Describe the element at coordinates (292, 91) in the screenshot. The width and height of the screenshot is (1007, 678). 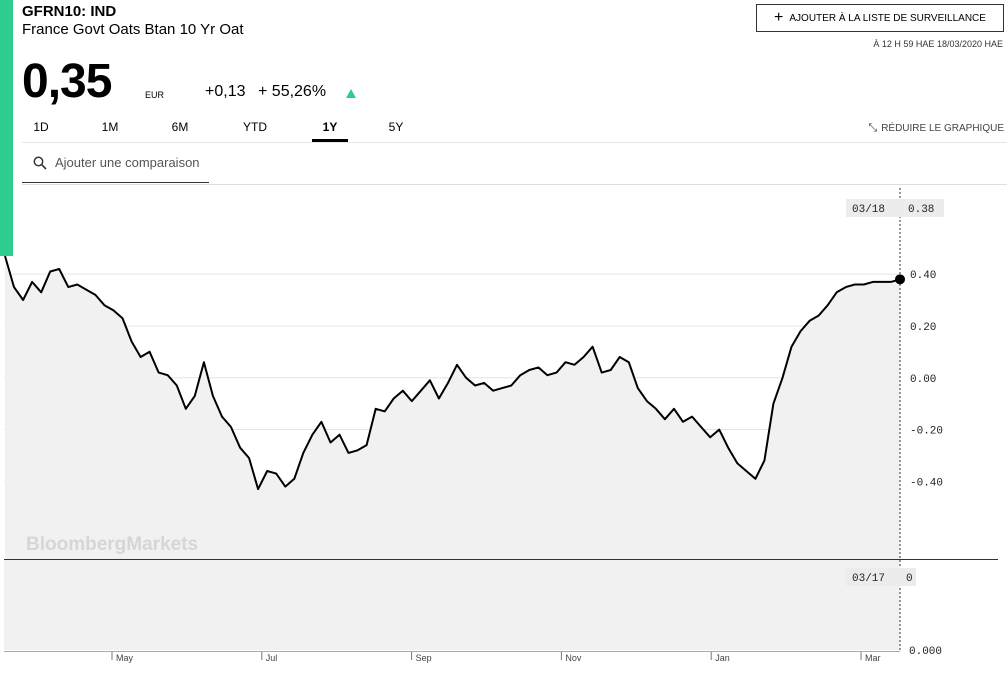
I see `price-change-percent: + 55,26%` at that location.